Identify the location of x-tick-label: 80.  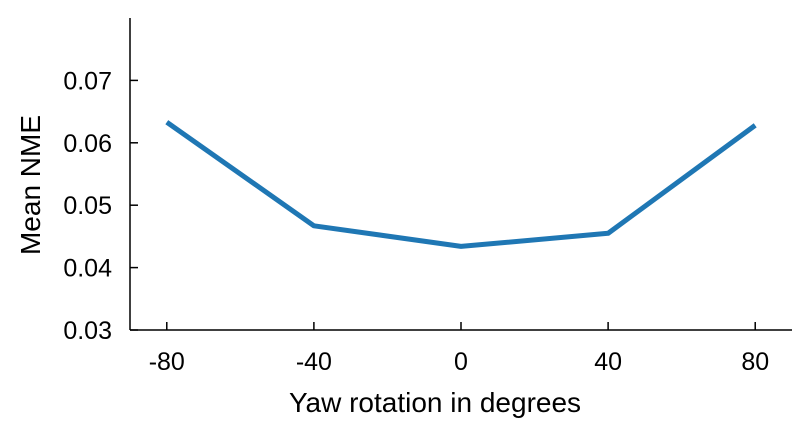
(755, 362).